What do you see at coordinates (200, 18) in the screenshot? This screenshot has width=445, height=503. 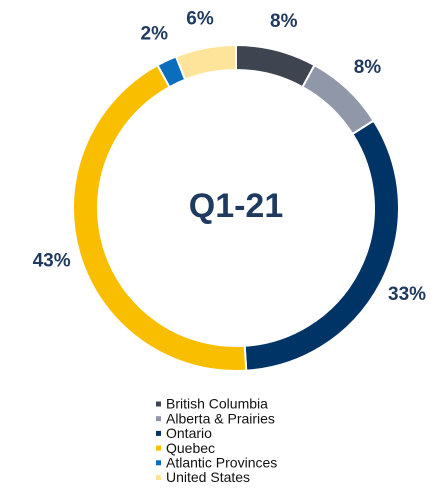 I see `data-label: 6%` at bounding box center [200, 18].